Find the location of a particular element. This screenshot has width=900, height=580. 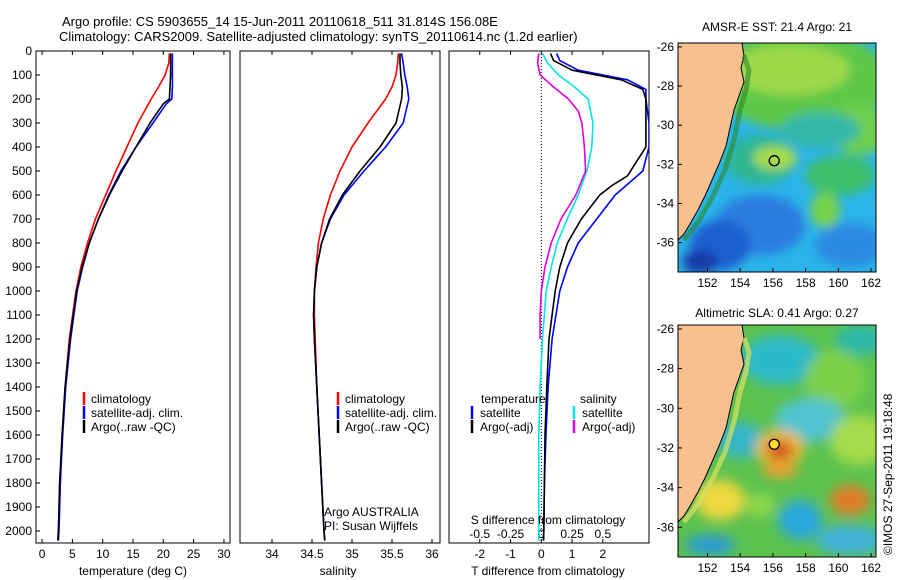

sla-map-axes: 152 154 156 158 160 162 -26 -28 -30 -32 -34 -36 is located at coordinates (769, 448).